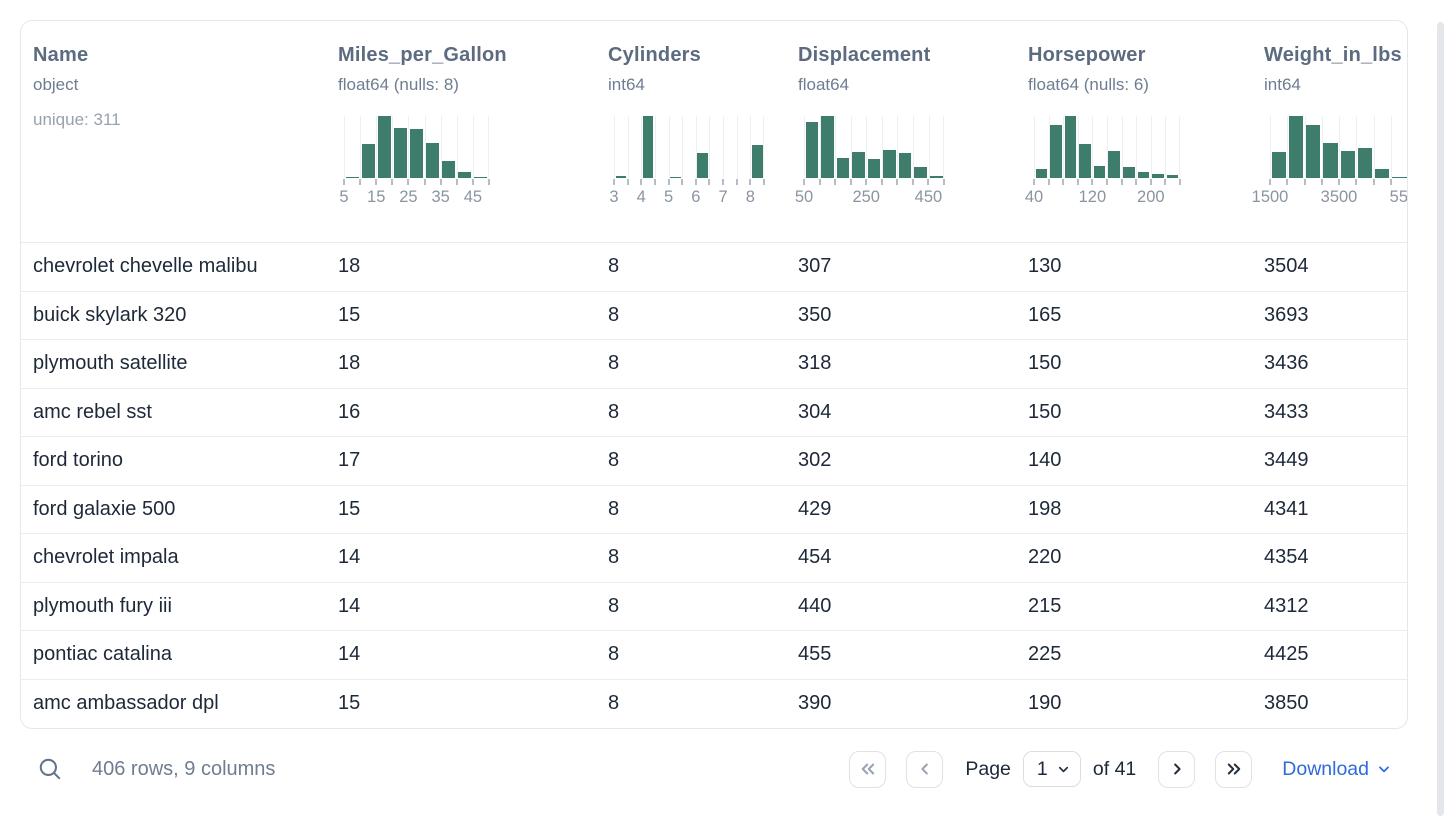  Describe the element at coordinates (440, 197) in the screenshot. I see `axis-tick-label: 35` at that location.